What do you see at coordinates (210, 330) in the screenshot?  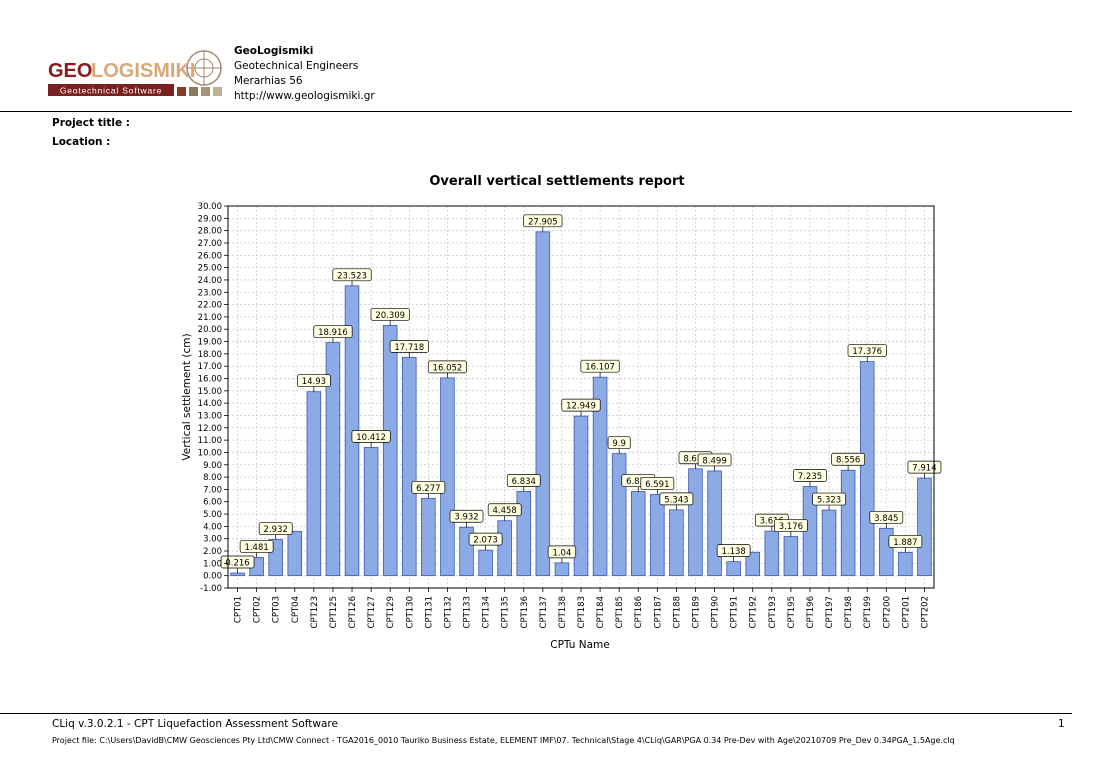 I see `y-tick-label: 20.00` at bounding box center [210, 330].